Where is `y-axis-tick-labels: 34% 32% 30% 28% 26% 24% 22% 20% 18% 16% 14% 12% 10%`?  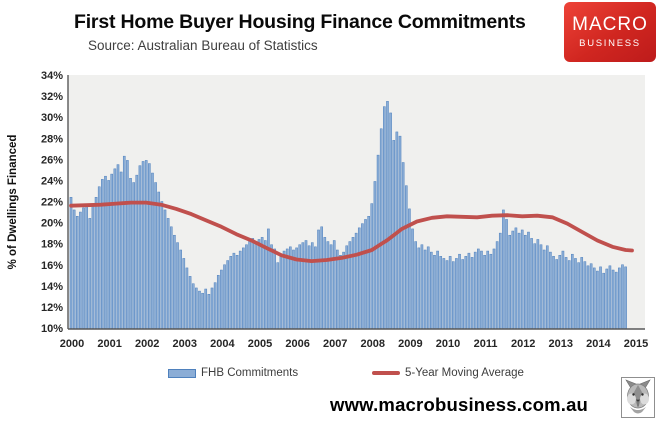
y-axis-tick-labels: 34% 32% 30% 28% 26% 24% 22% 20% 18% 16% 14% 12% 10% is located at coordinates (52, 202).